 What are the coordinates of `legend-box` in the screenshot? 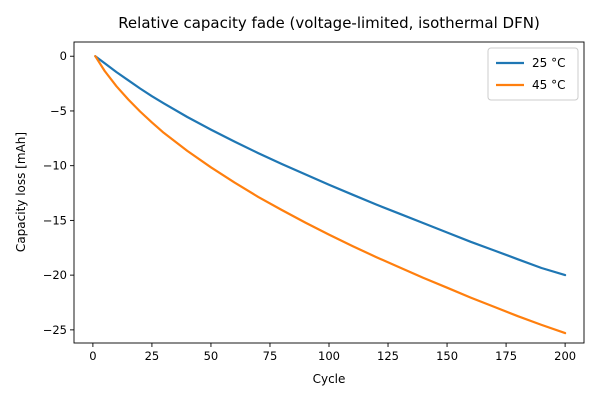 It's located at (533, 74).